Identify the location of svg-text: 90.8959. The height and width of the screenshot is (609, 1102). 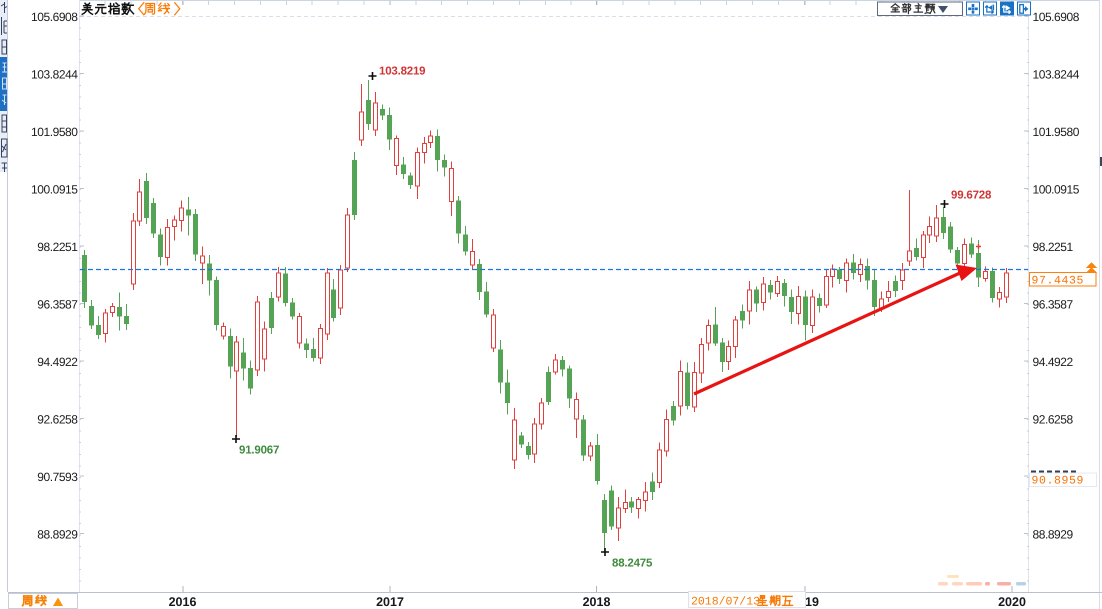
(1058, 481).